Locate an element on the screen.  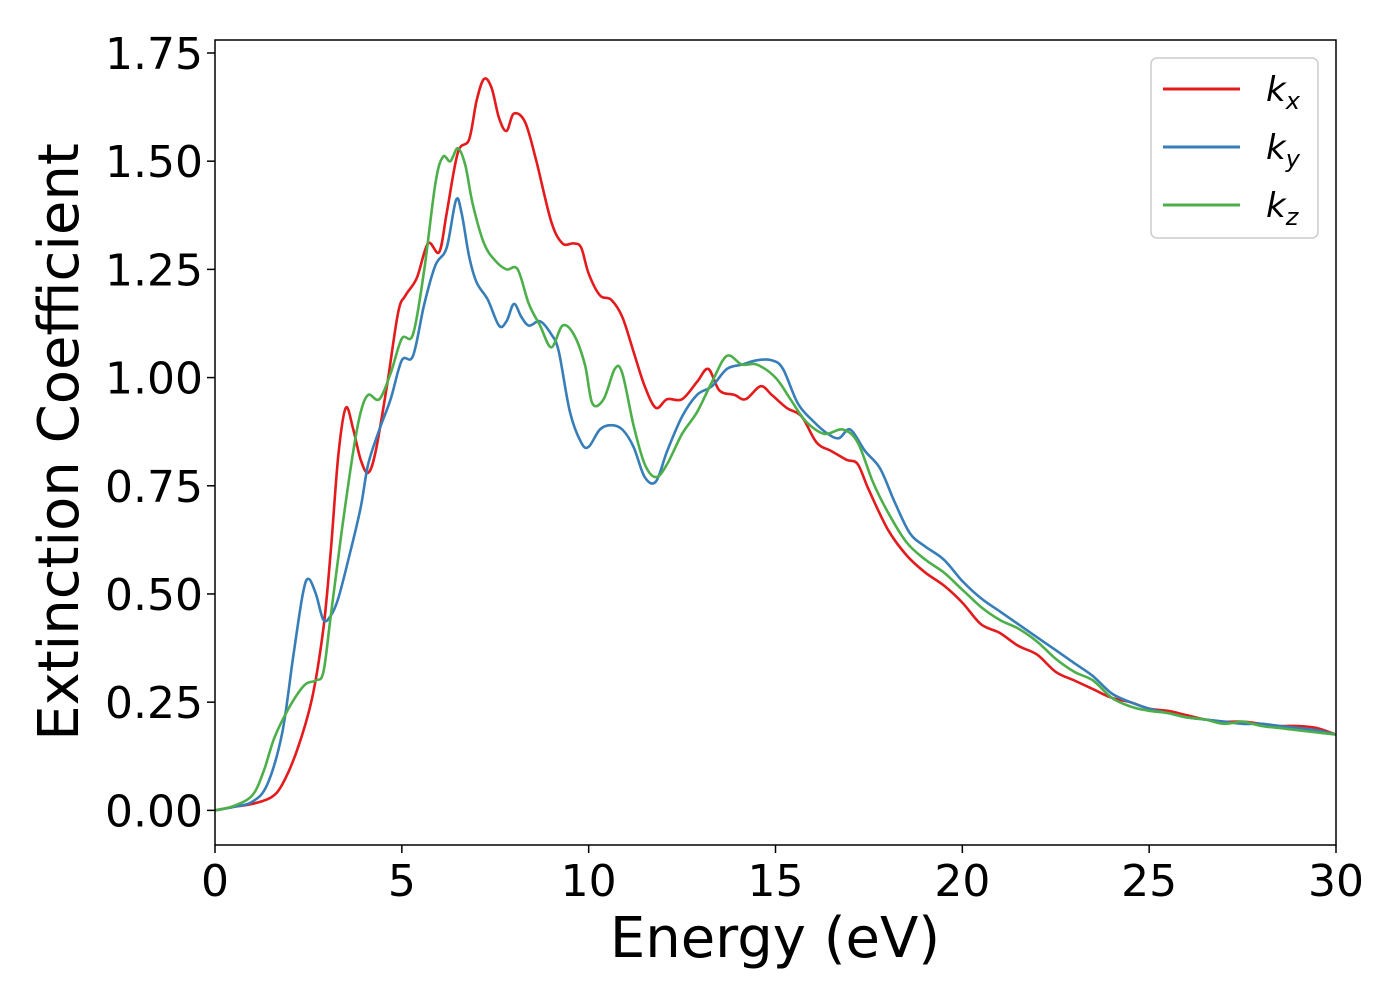
y-tick-label-5: 1.25 is located at coordinates (154, 270).